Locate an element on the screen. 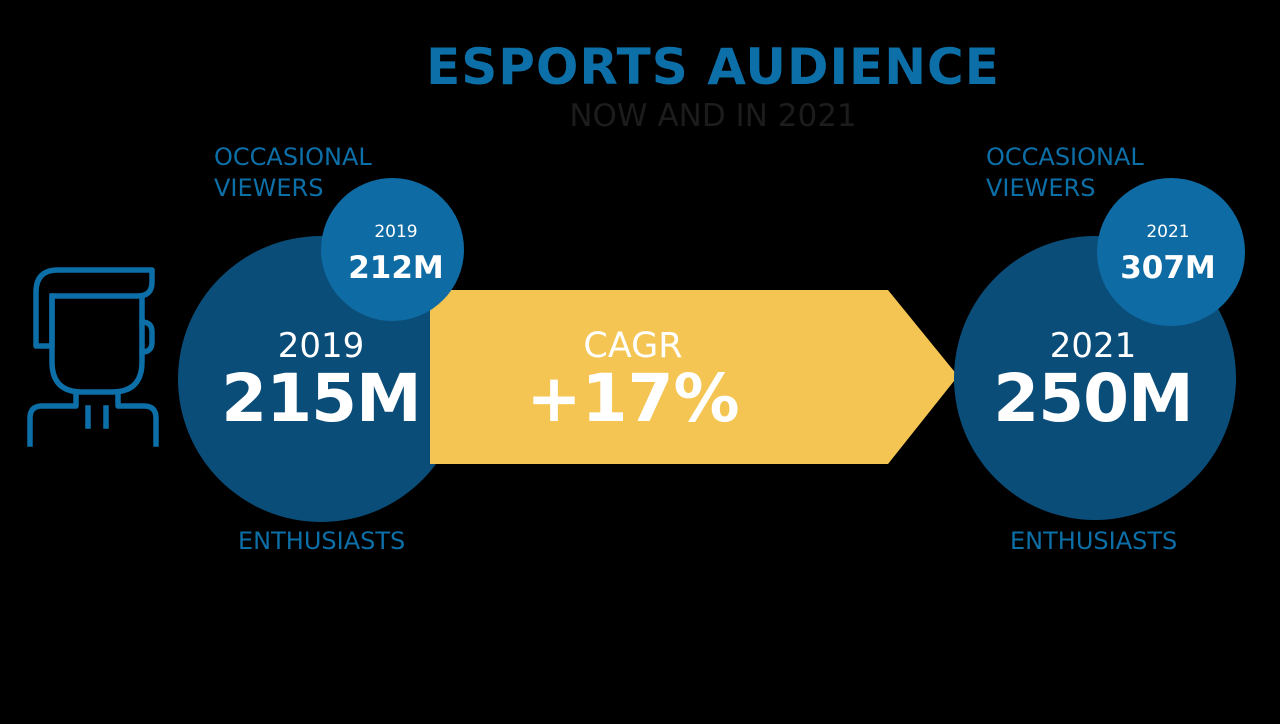 Image resolution: width=1280 pixels, height=724 pixels. left-occasional-year: 2019 is located at coordinates (396, 232).